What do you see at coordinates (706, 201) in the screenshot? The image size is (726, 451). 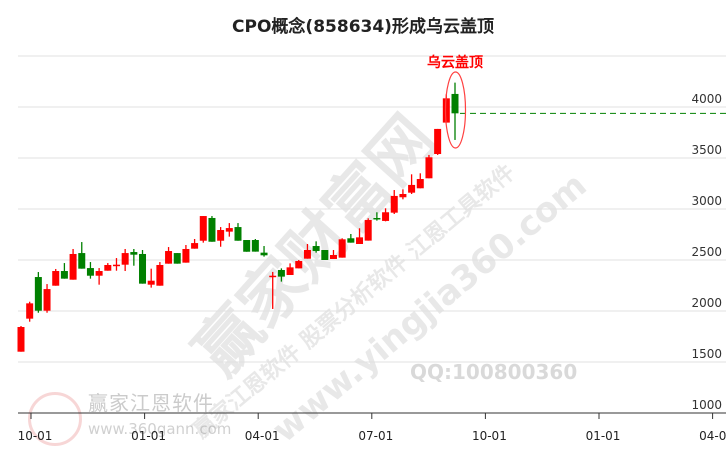 I see `y-tick-label: 3000` at bounding box center [706, 201].